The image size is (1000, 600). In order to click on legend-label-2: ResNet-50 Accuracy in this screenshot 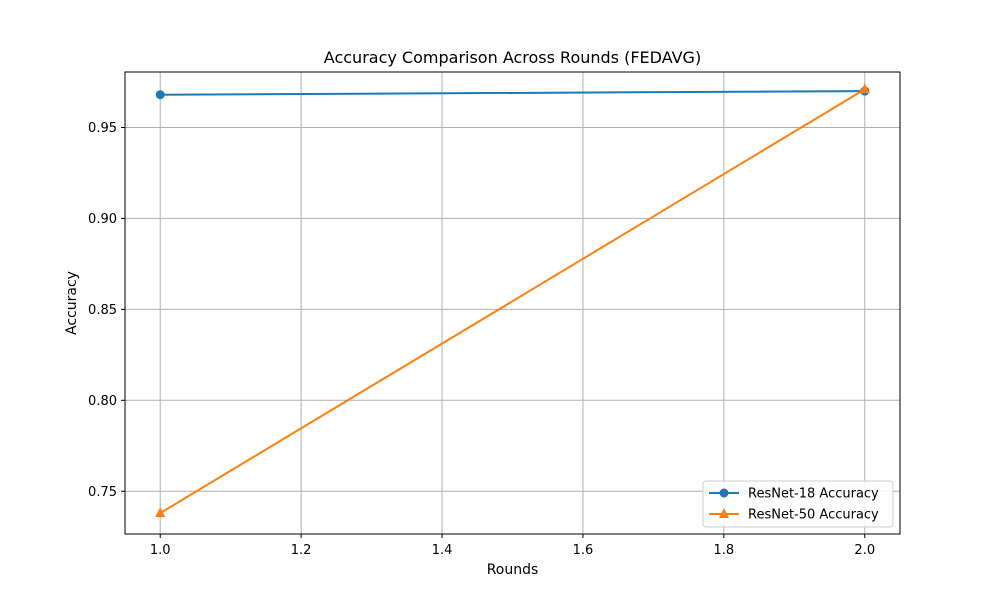, I will do `click(813, 515)`.